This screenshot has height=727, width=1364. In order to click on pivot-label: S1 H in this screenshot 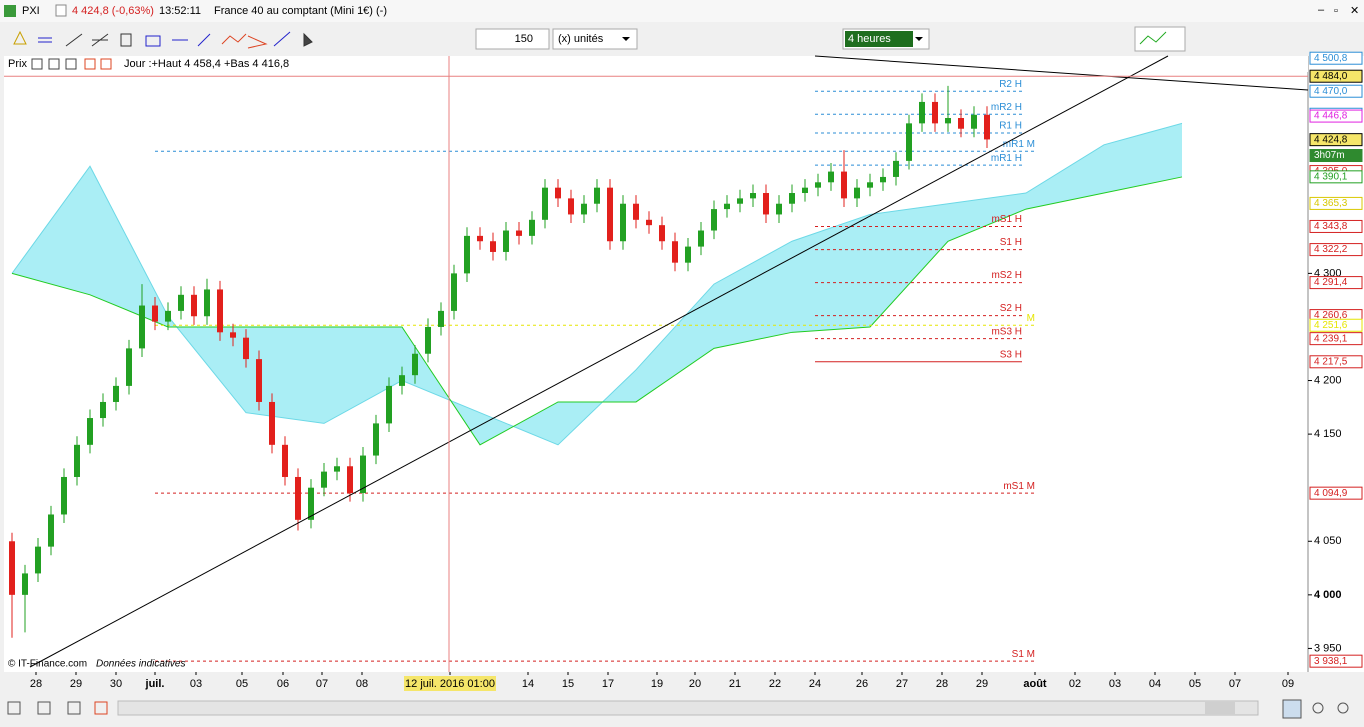, I will do `click(1011, 242)`.